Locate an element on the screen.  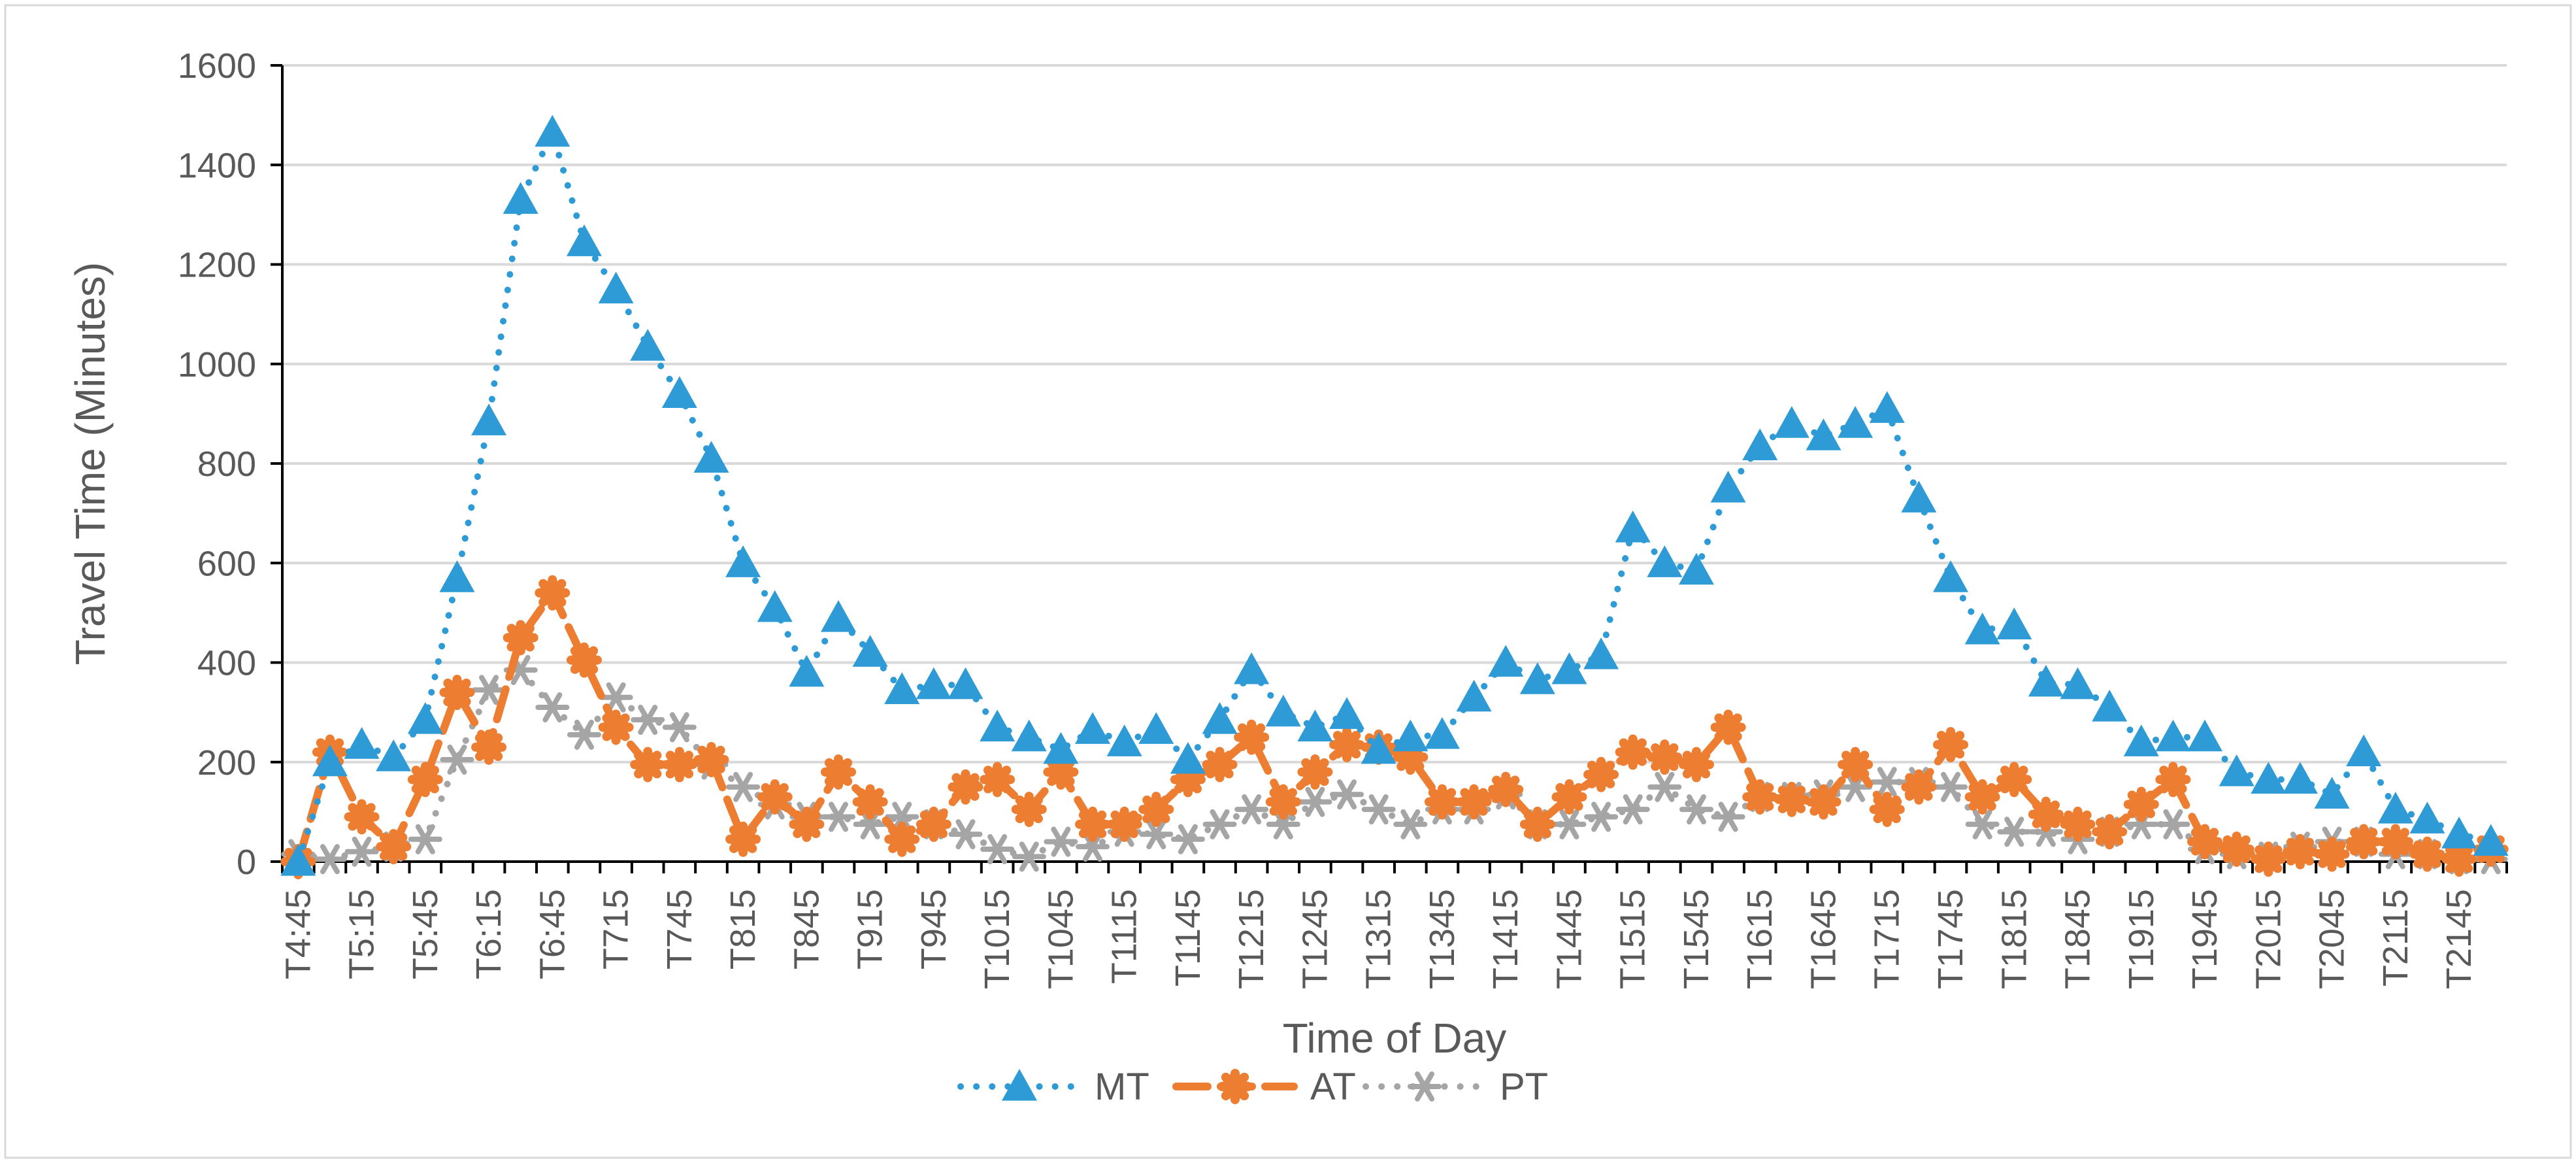
x-tick-label: T715 is located at coordinates (616, 929).